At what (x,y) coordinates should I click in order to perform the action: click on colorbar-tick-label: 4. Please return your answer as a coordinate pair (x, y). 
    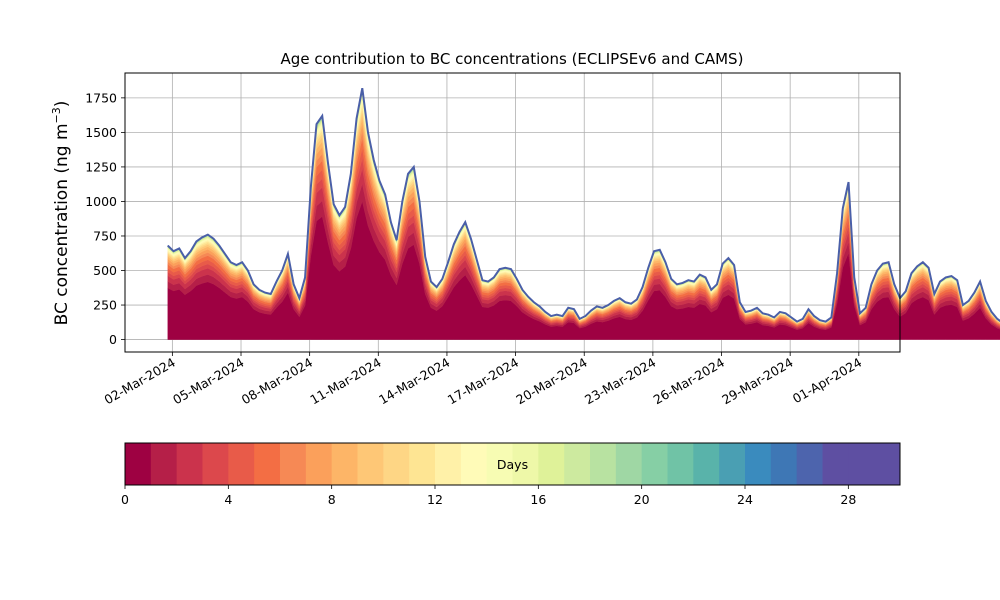
    Looking at the image, I should click on (228, 499).